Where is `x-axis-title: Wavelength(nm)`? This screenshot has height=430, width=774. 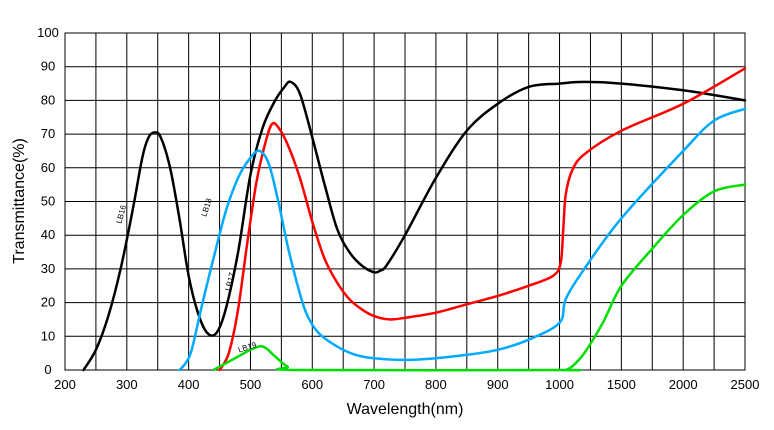
x-axis-title: Wavelength(nm) is located at coordinates (405, 409).